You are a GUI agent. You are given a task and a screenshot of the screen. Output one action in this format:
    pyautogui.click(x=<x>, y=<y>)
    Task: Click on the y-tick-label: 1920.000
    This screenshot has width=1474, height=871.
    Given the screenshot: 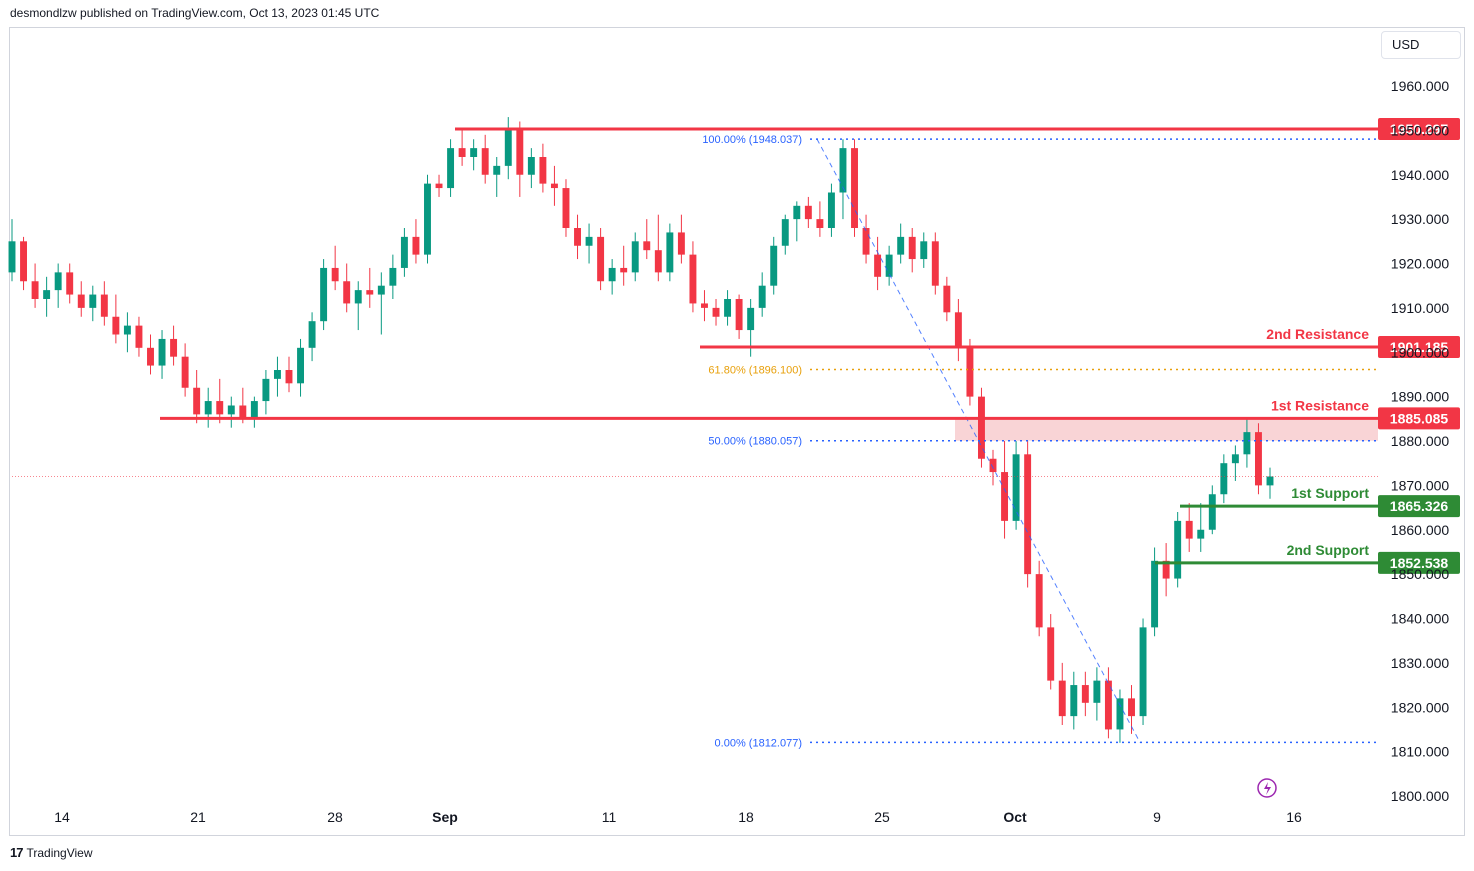 What is the action you would take?
    pyautogui.click(x=1420, y=264)
    